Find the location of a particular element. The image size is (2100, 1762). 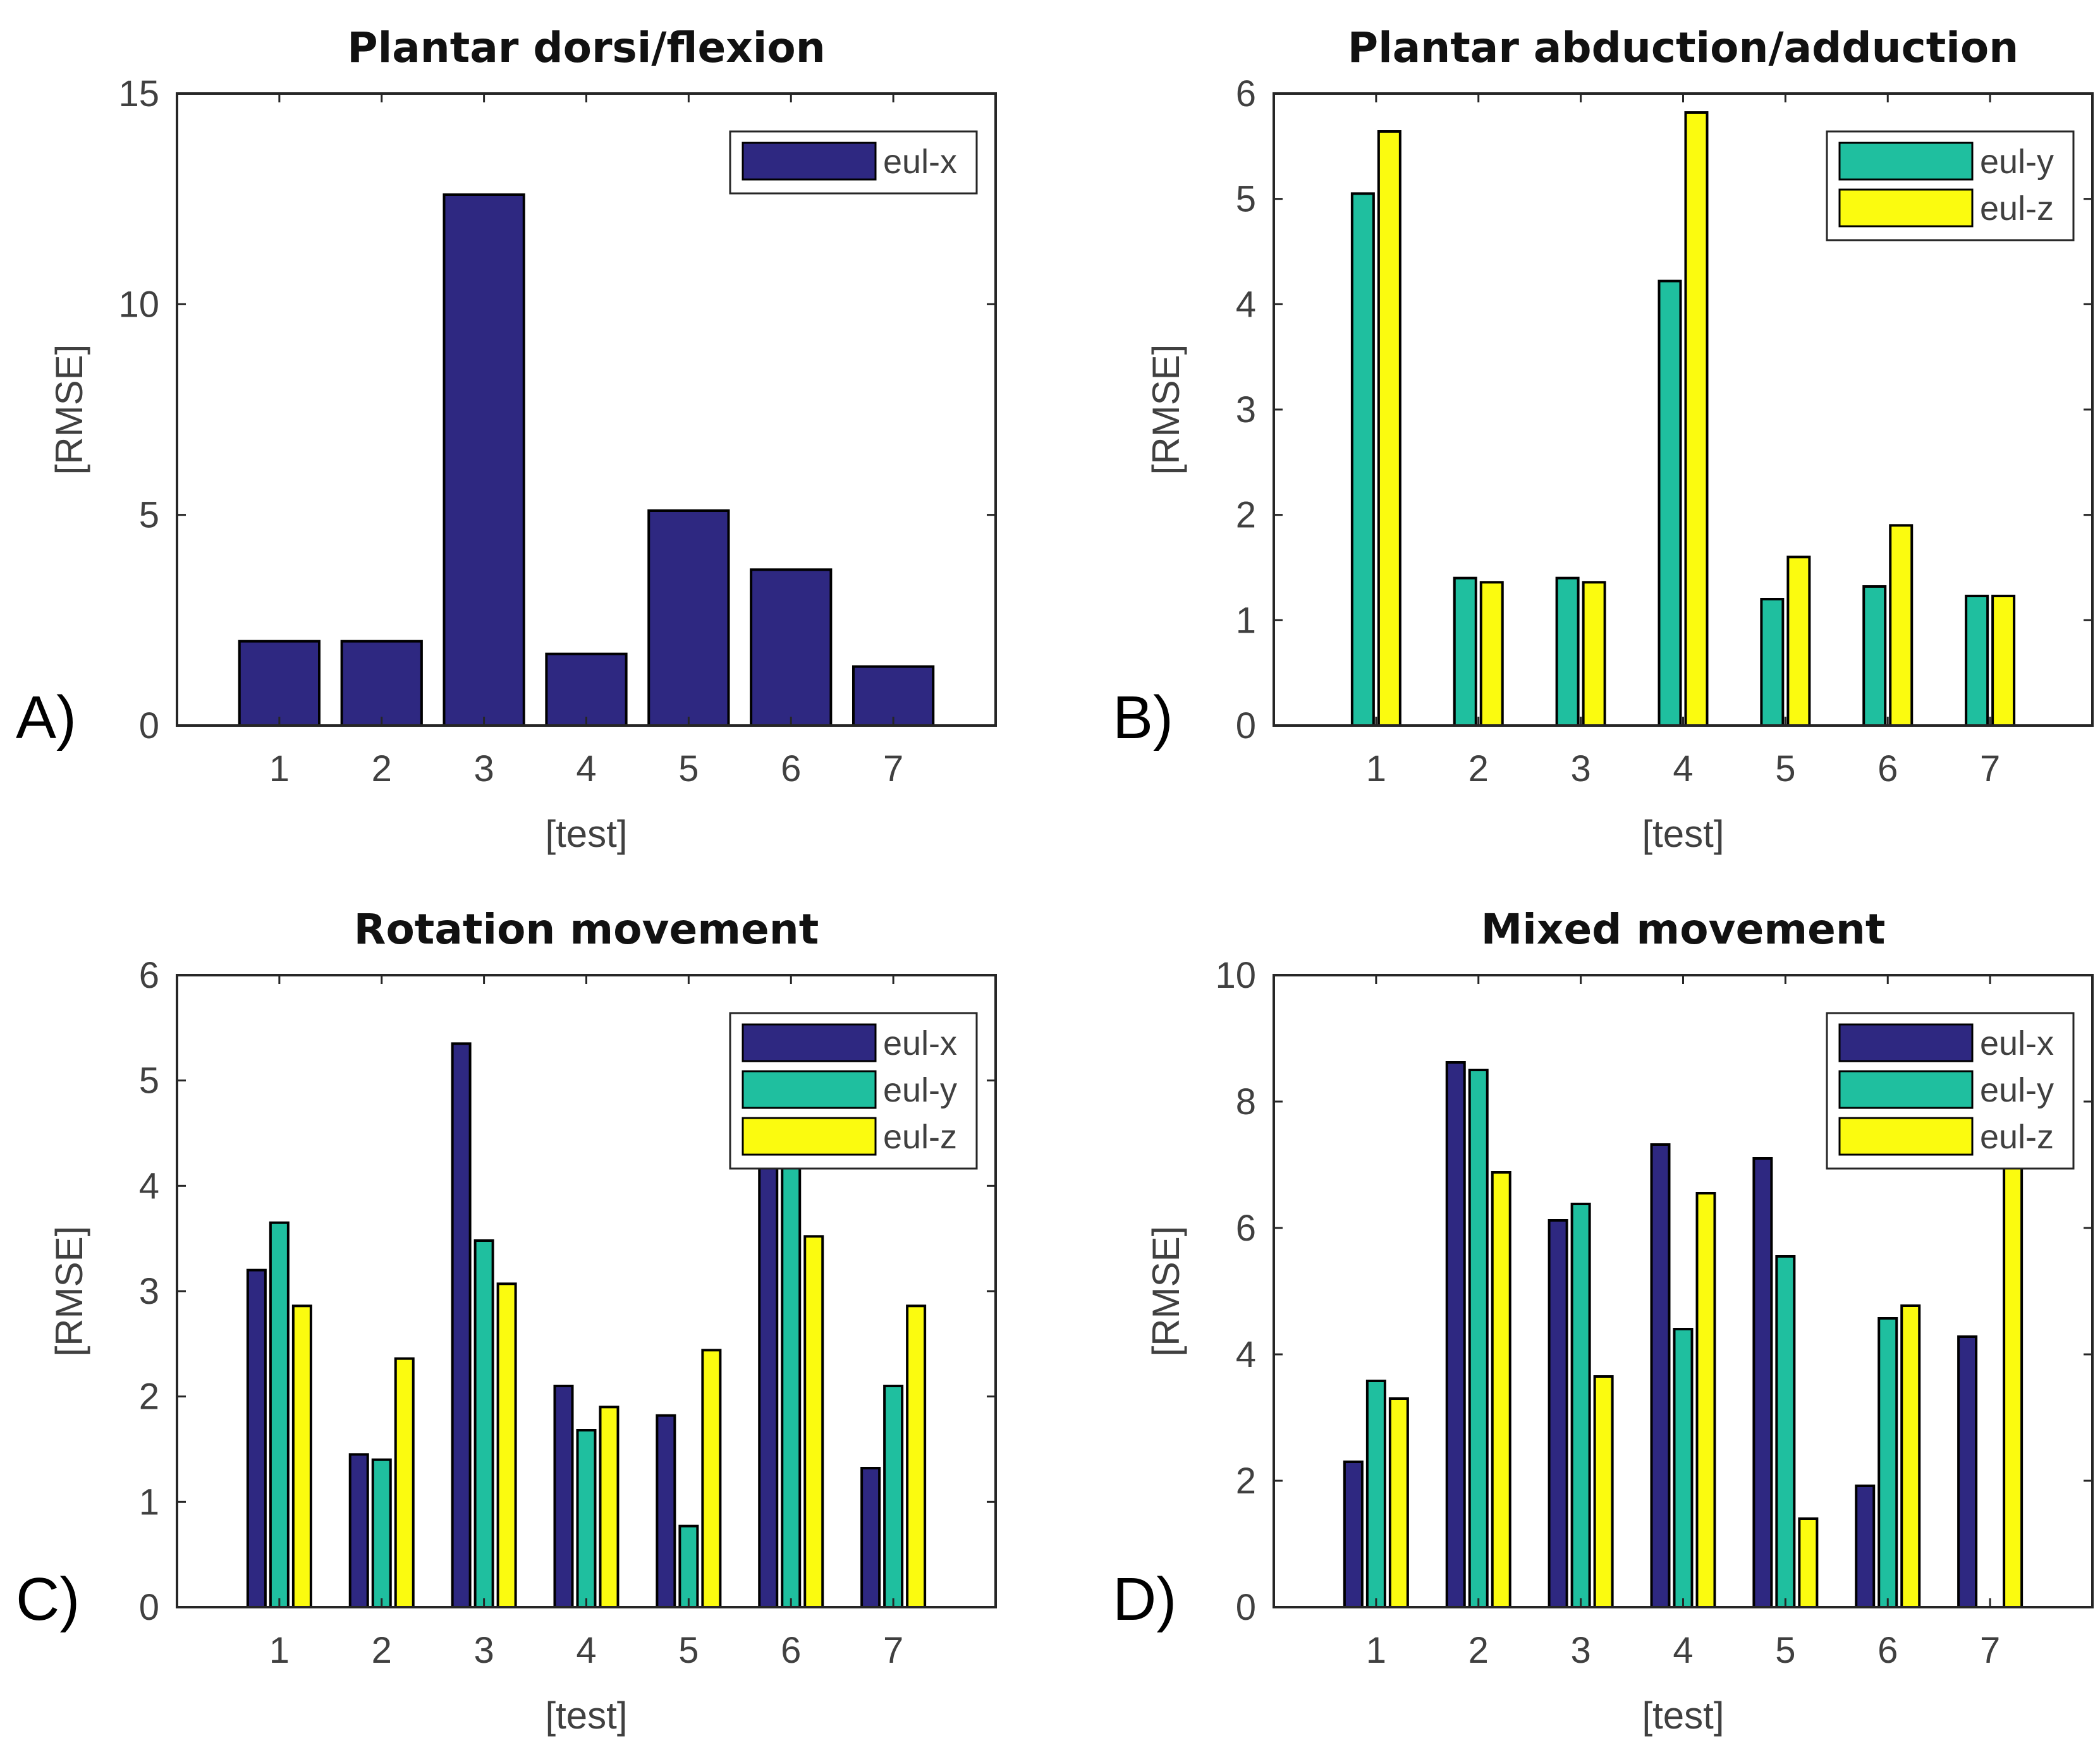

panel-label: A) is located at coordinates (46, 717).